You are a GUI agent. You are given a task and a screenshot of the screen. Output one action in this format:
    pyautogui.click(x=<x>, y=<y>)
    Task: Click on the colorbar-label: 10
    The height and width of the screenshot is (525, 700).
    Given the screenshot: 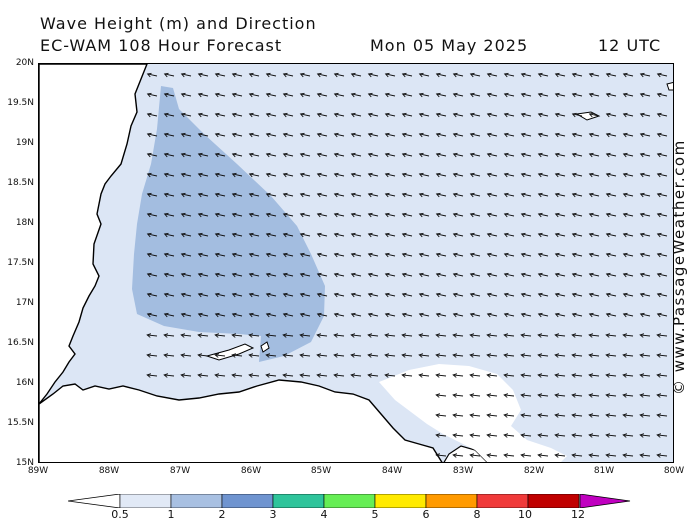 What is the action you would take?
    pyautogui.click(x=525, y=514)
    